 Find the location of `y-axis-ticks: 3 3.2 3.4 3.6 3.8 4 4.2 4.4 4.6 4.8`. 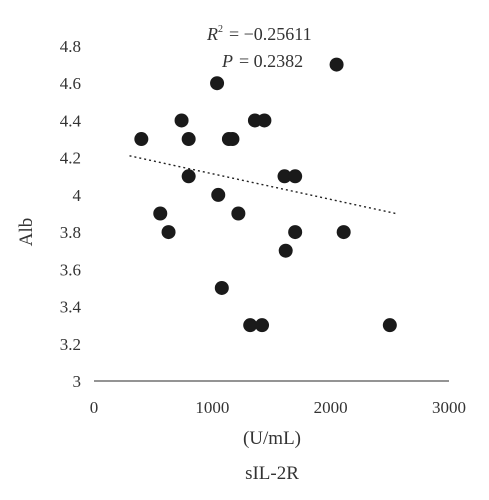

y-axis-ticks: 3 3.2 3.4 3.6 3.8 4 4.2 4.4 4.6 4.8 is located at coordinates (71, 214).